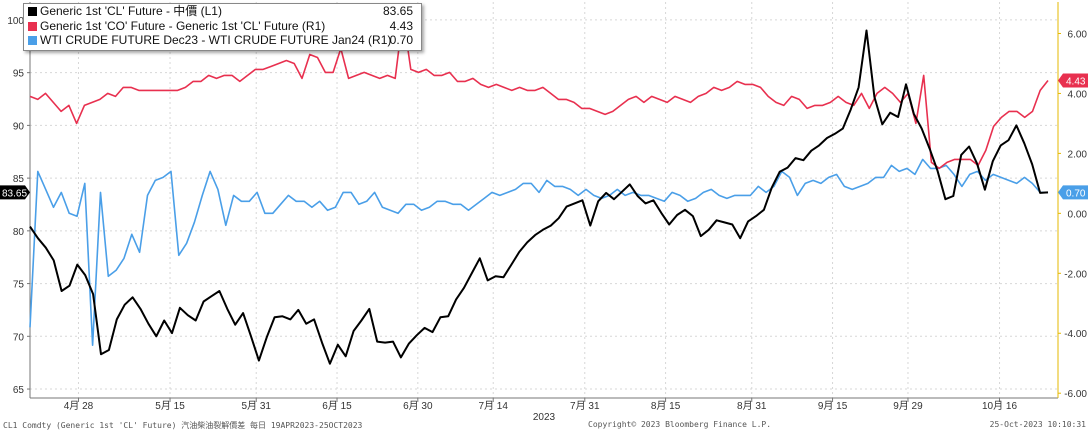  Describe the element at coordinates (752, 406) in the screenshot. I see `x-tick-label: 8月 31` at that location.